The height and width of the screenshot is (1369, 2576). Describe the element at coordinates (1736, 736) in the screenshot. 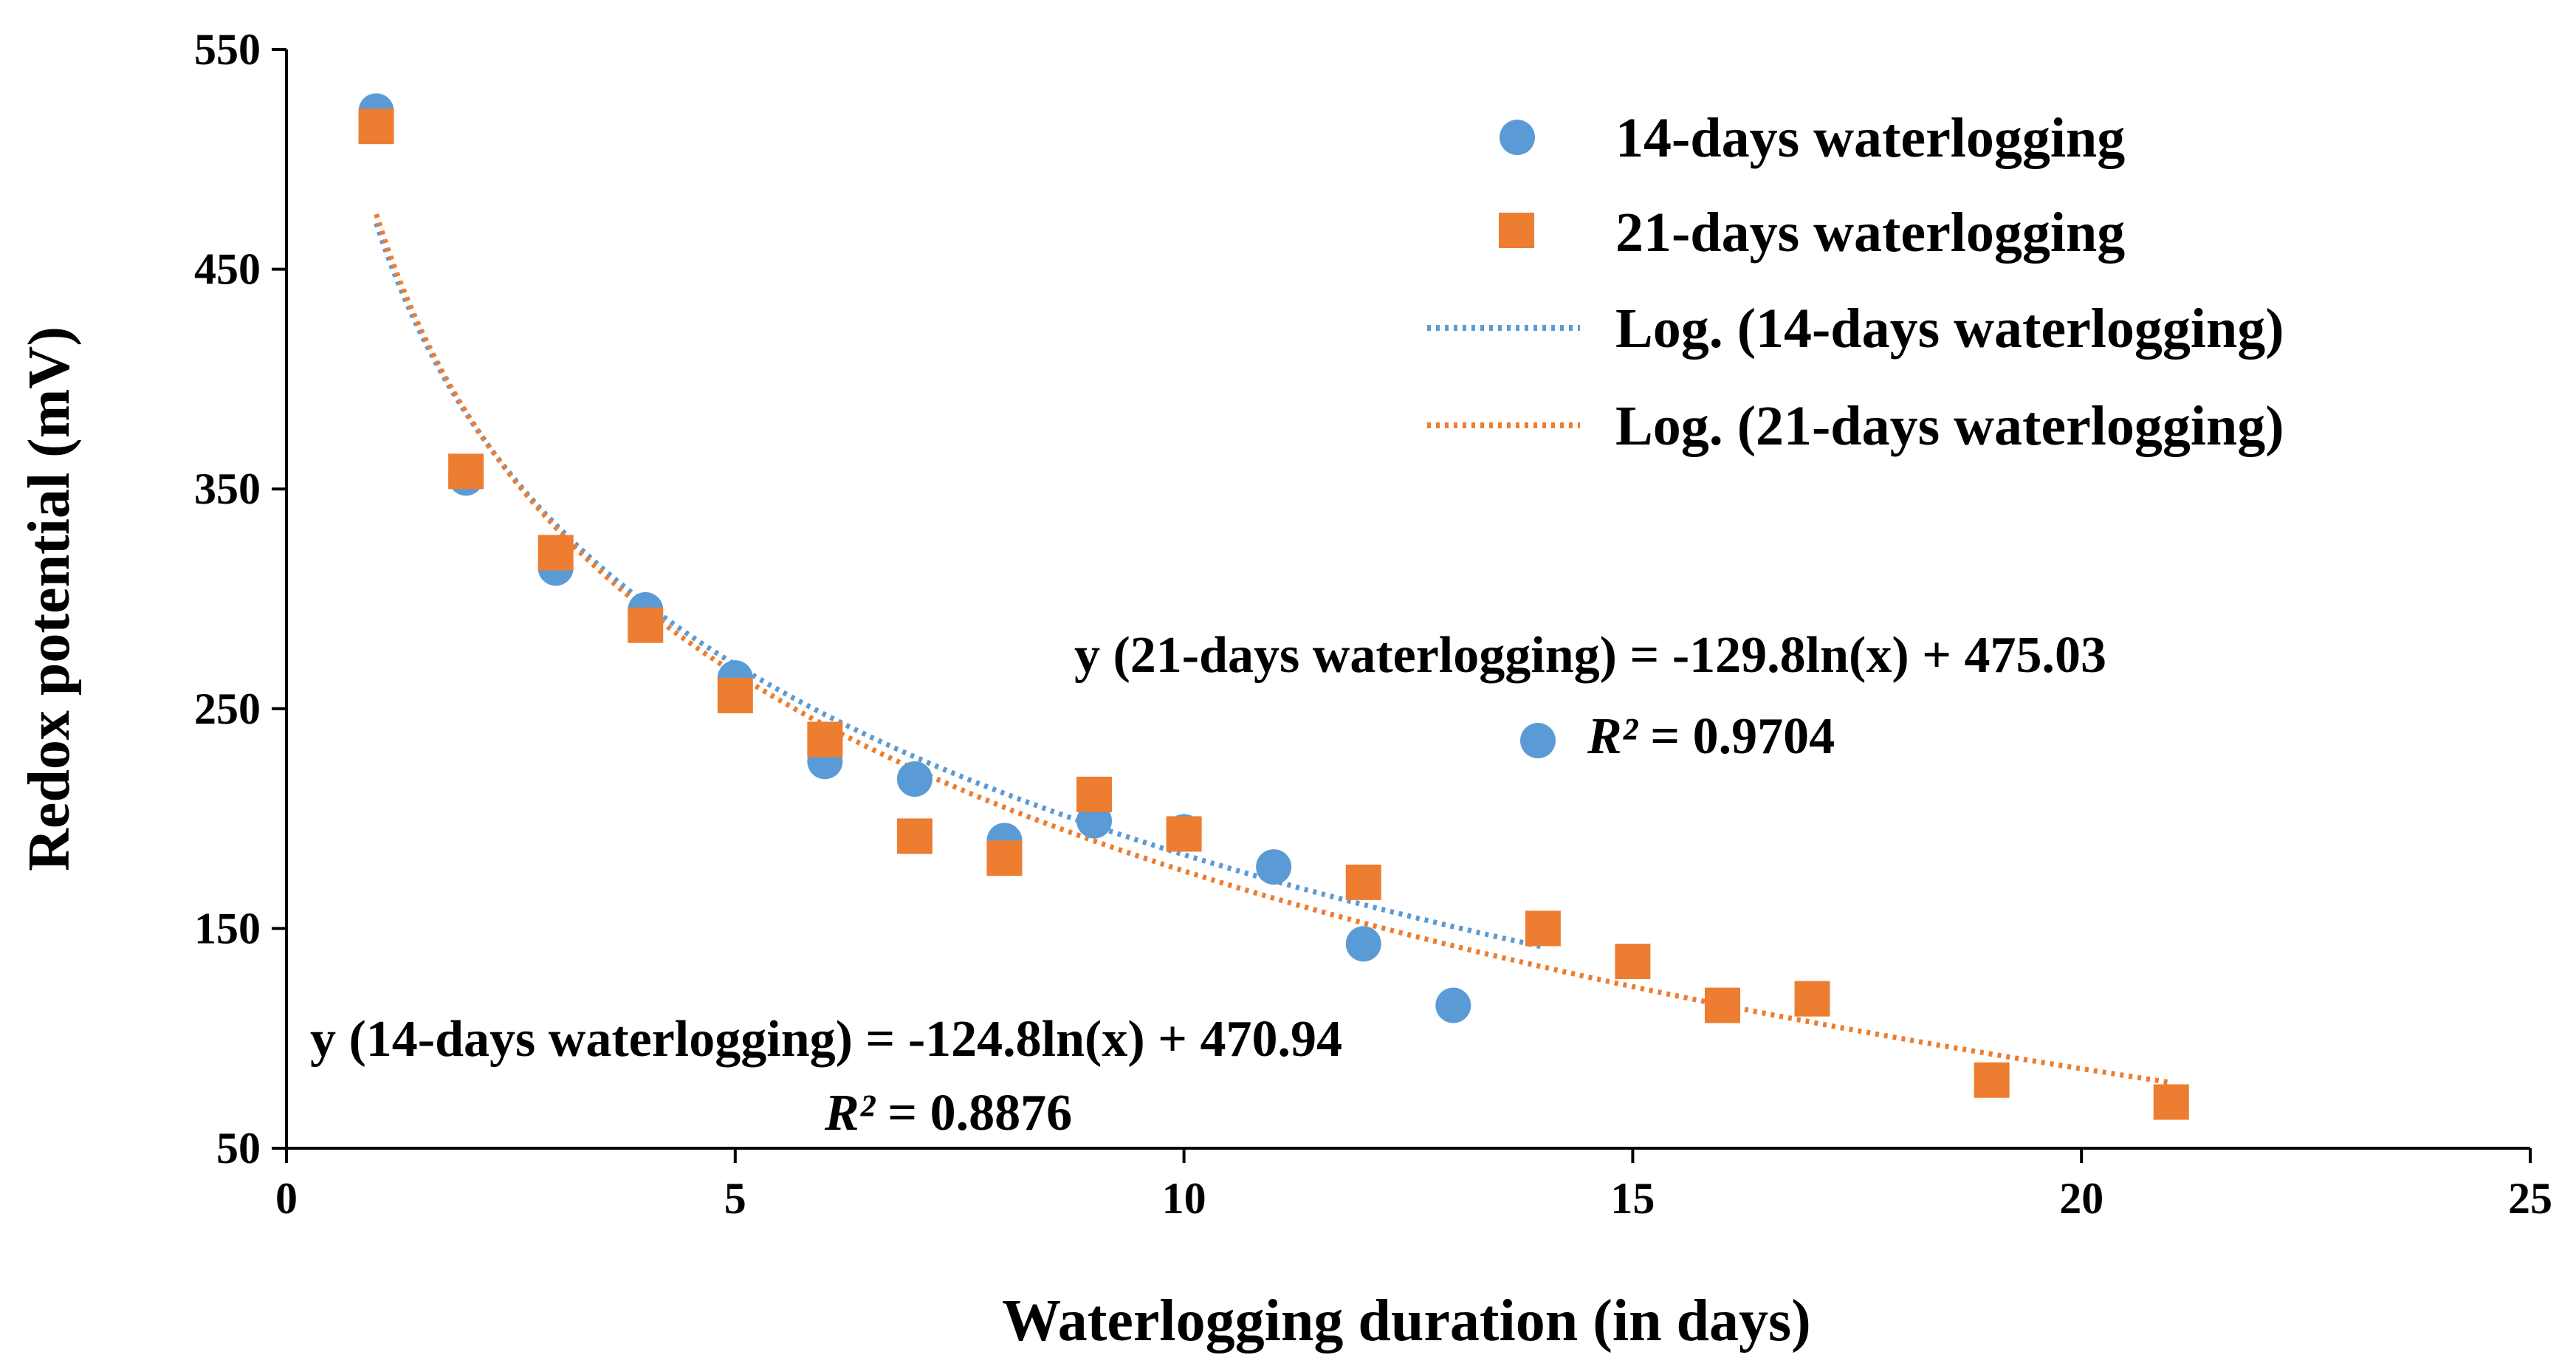

I see `r-squared-21-value: = 0.9704` at that location.